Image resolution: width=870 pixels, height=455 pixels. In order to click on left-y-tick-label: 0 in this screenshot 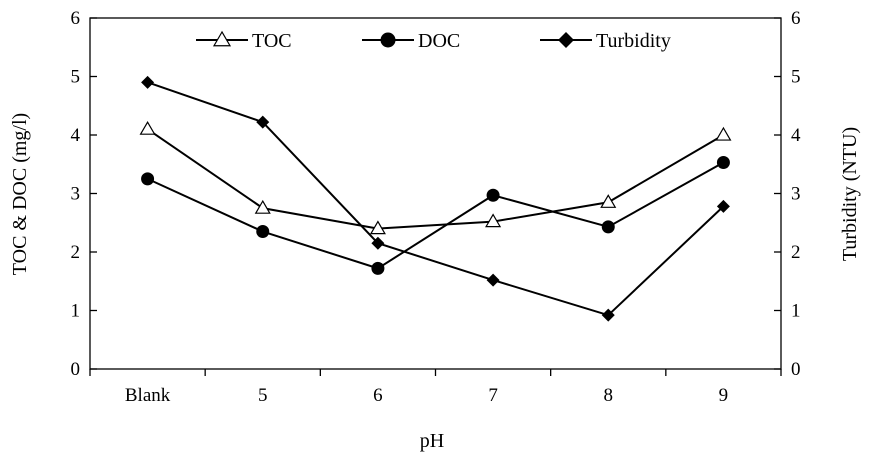, I will do `click(76, 369)`.